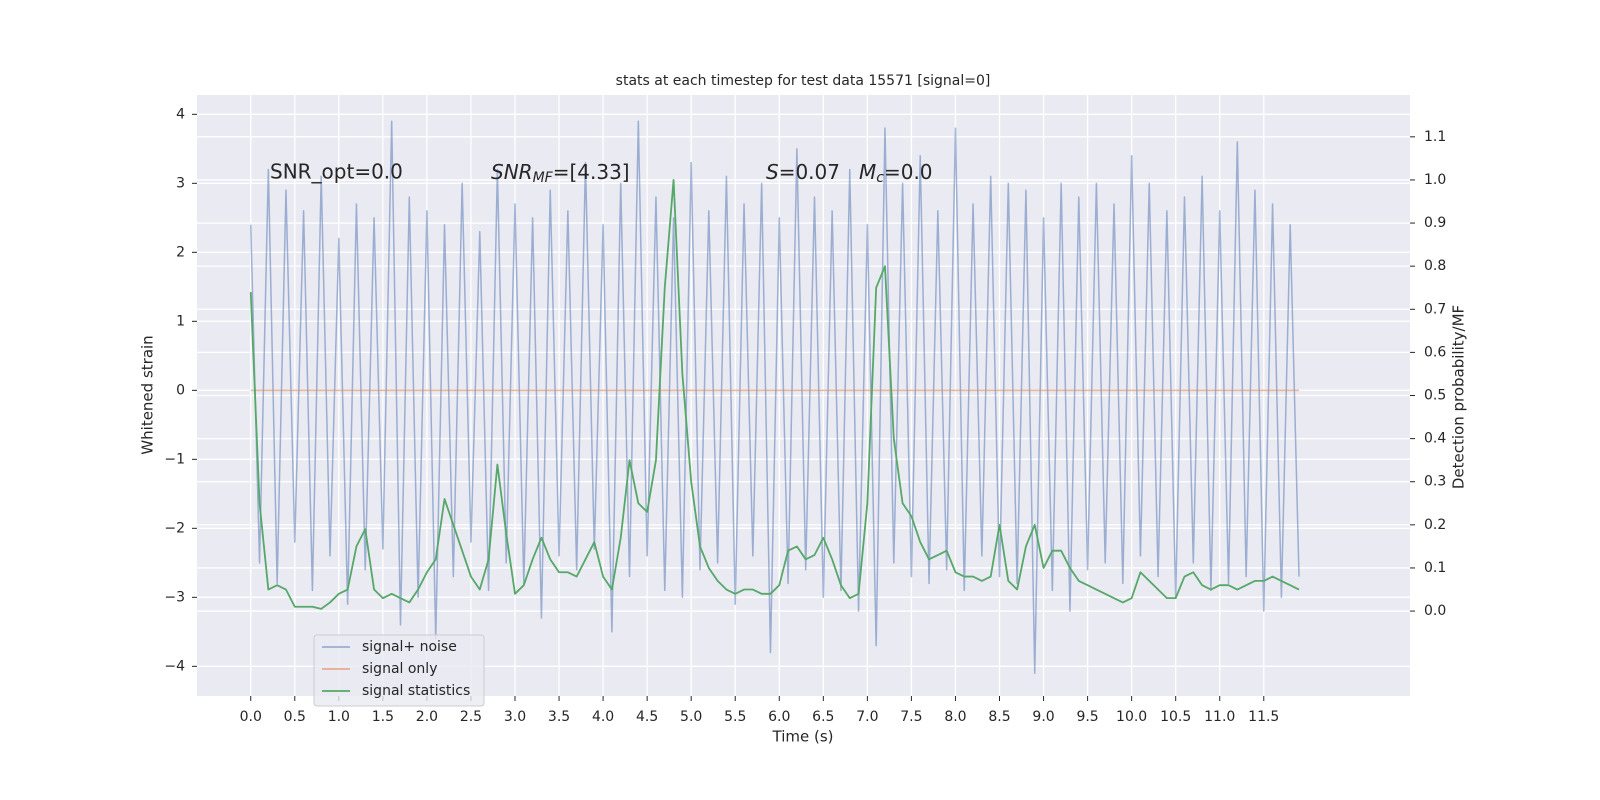 This screenshot has height=800, width=1600. Describe the element at coordinates (1131, 717) in the screenshot. I see `x-tick-label: 10.0` at that location.